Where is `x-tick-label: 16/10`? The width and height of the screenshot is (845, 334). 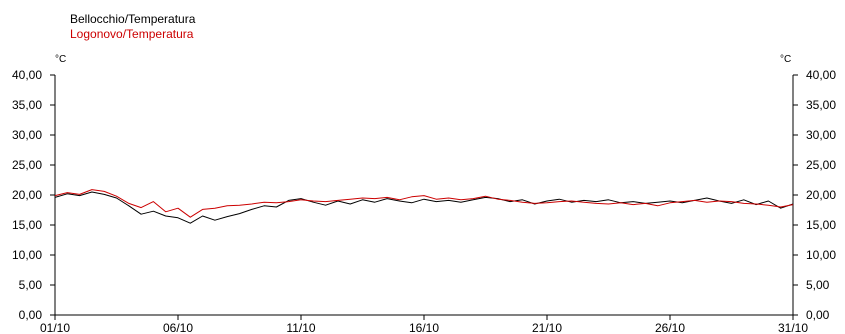 x-tick-label: 16/10 is located at coordinates (424, 327).